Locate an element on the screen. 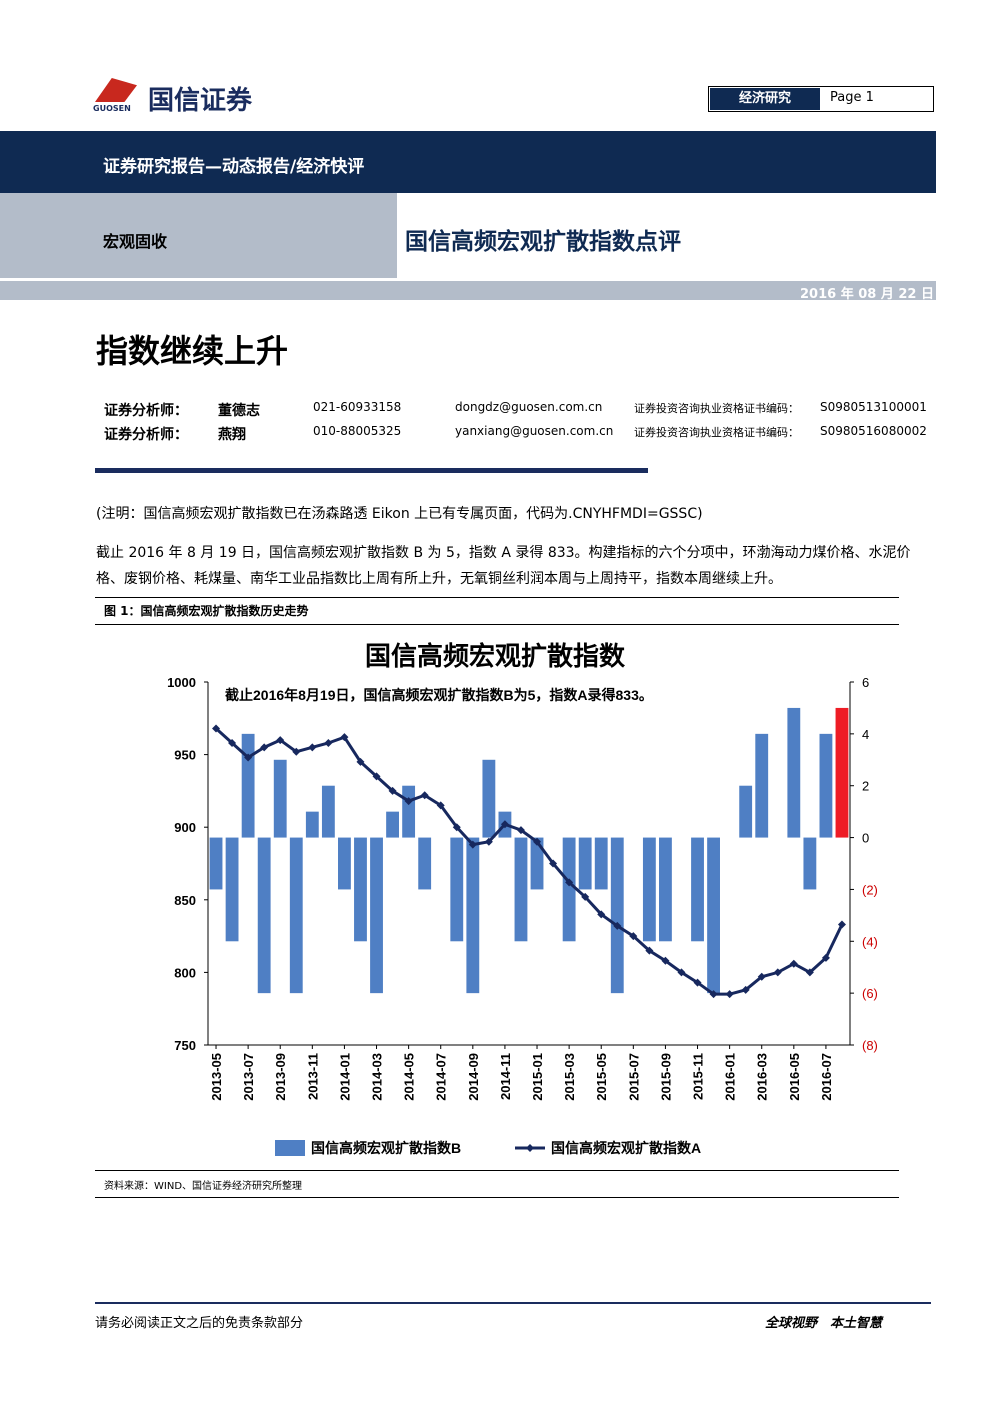  line is located at coordinates (529, 861).